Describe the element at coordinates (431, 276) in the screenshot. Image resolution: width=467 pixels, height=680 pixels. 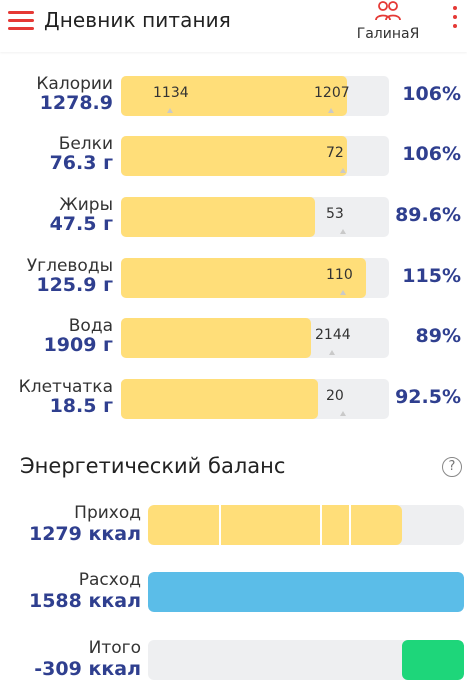
I see `nutrient-percent: 115%` at that location.